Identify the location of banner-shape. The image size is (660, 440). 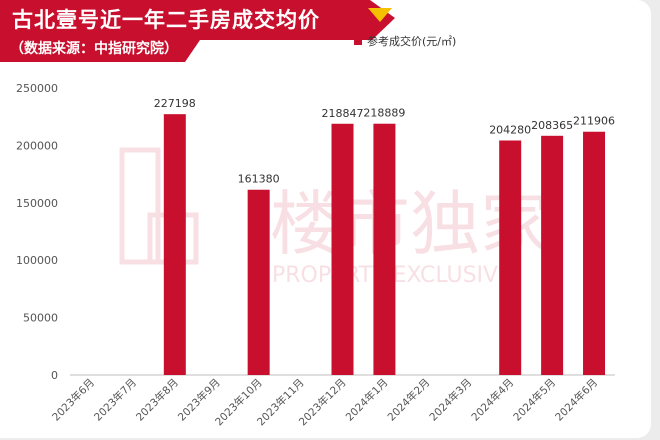
(197, 31).